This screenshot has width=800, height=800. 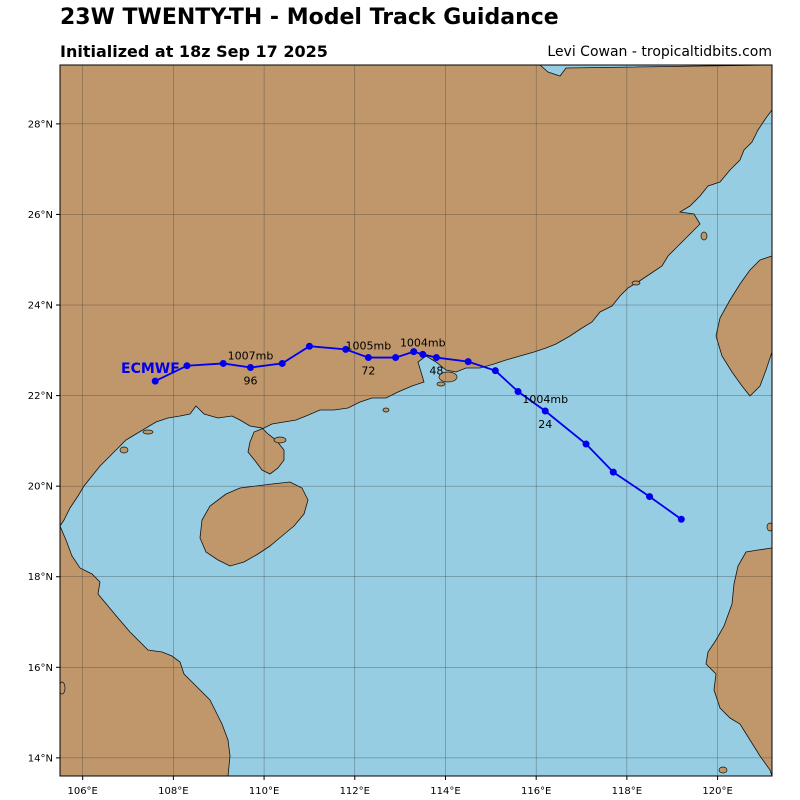 What do you see at coordinates (145, 650) in the screenshot?
I see `vietnam-coast` at bounding box center [145, 650].